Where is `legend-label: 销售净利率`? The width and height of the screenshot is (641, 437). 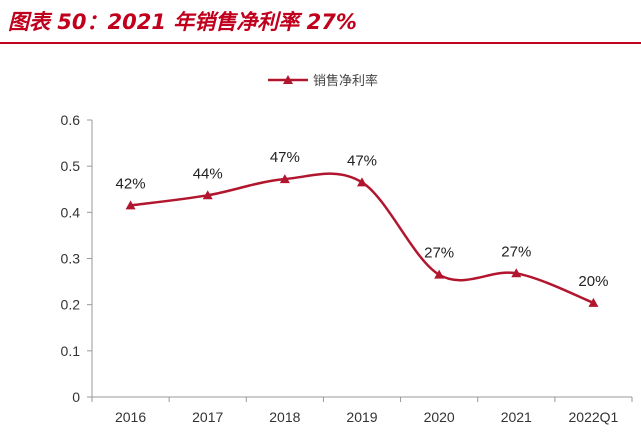
legend-label: 销售净利率 is located at coordinates (345, 81).